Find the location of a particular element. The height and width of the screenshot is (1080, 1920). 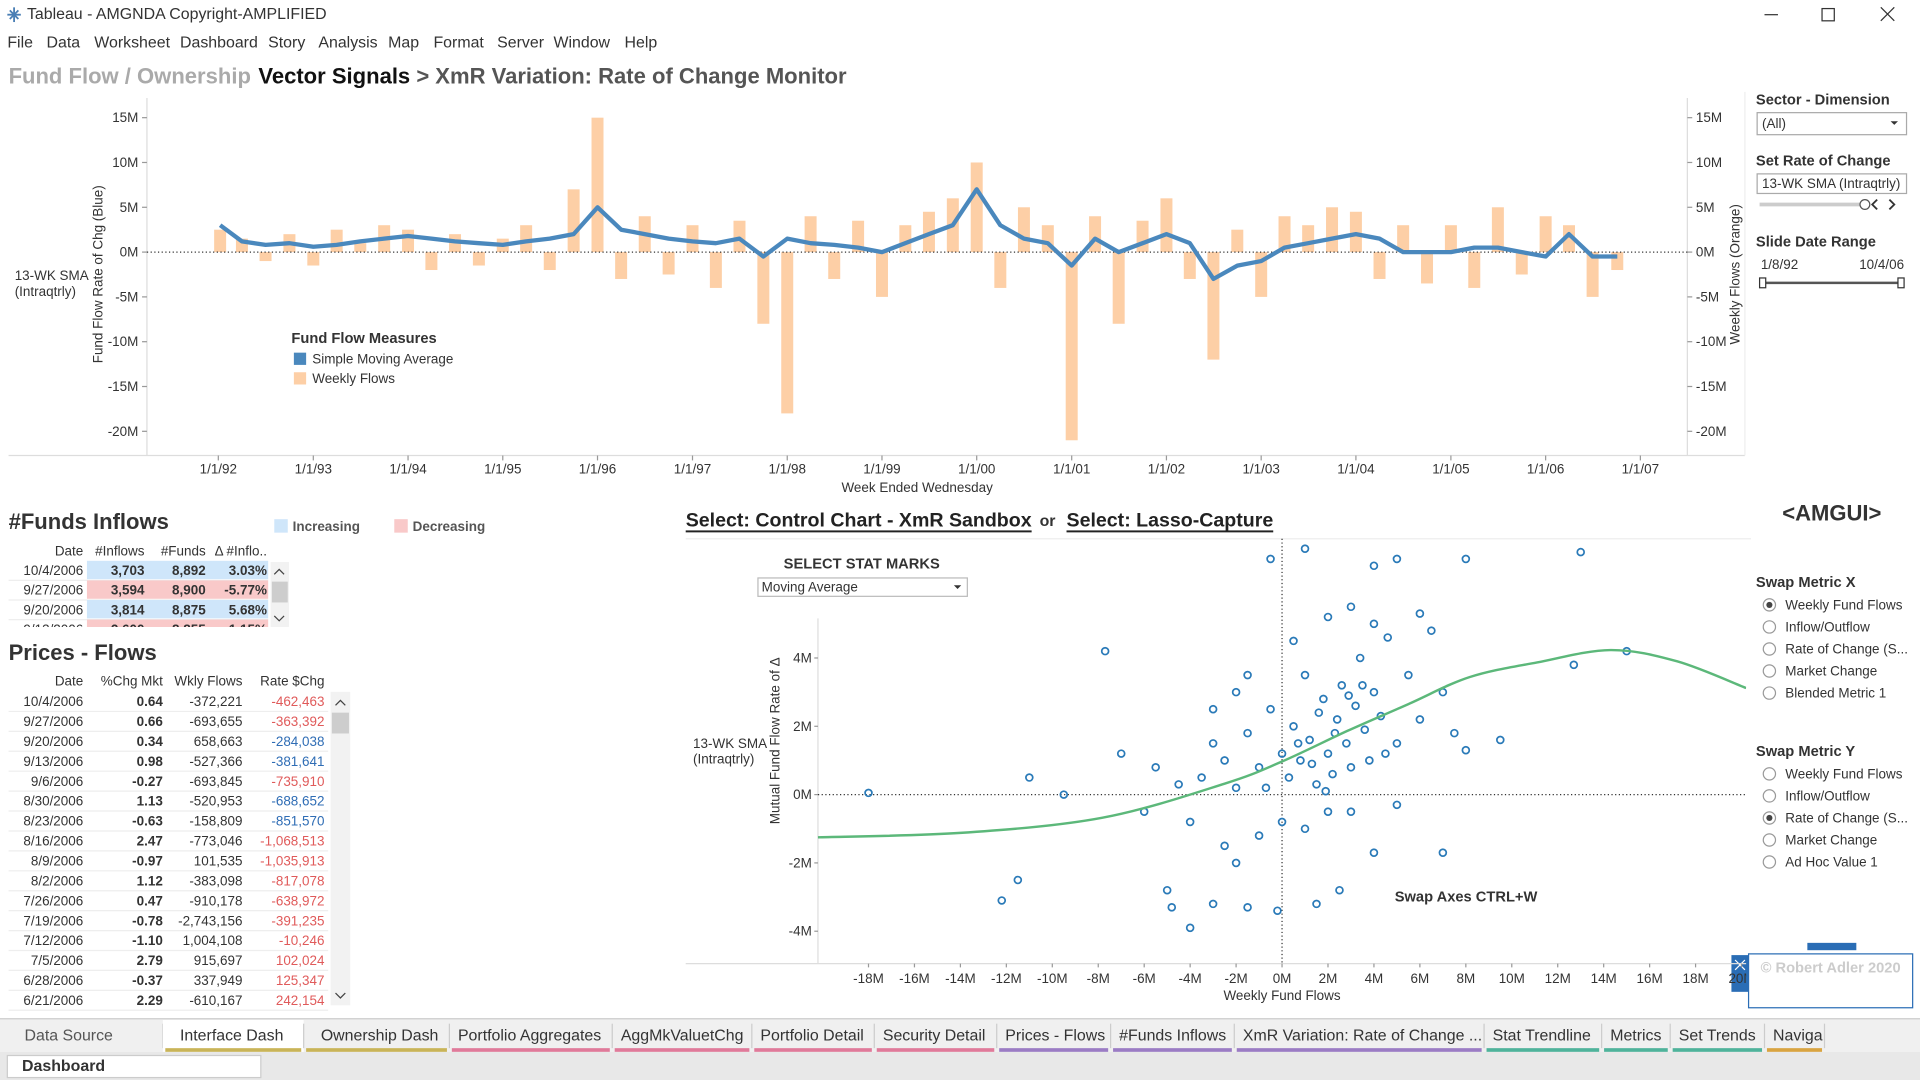

dropdown-value: Moving Average is located at coordinates (810, 587).